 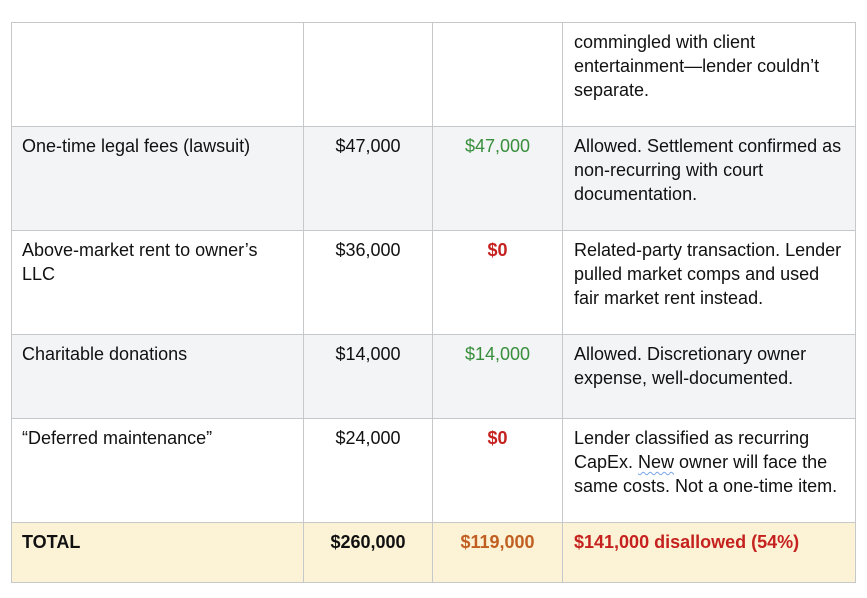 I want to click on notes-text: Lender classified as recurring CapEx., so click(x=692, y=450).